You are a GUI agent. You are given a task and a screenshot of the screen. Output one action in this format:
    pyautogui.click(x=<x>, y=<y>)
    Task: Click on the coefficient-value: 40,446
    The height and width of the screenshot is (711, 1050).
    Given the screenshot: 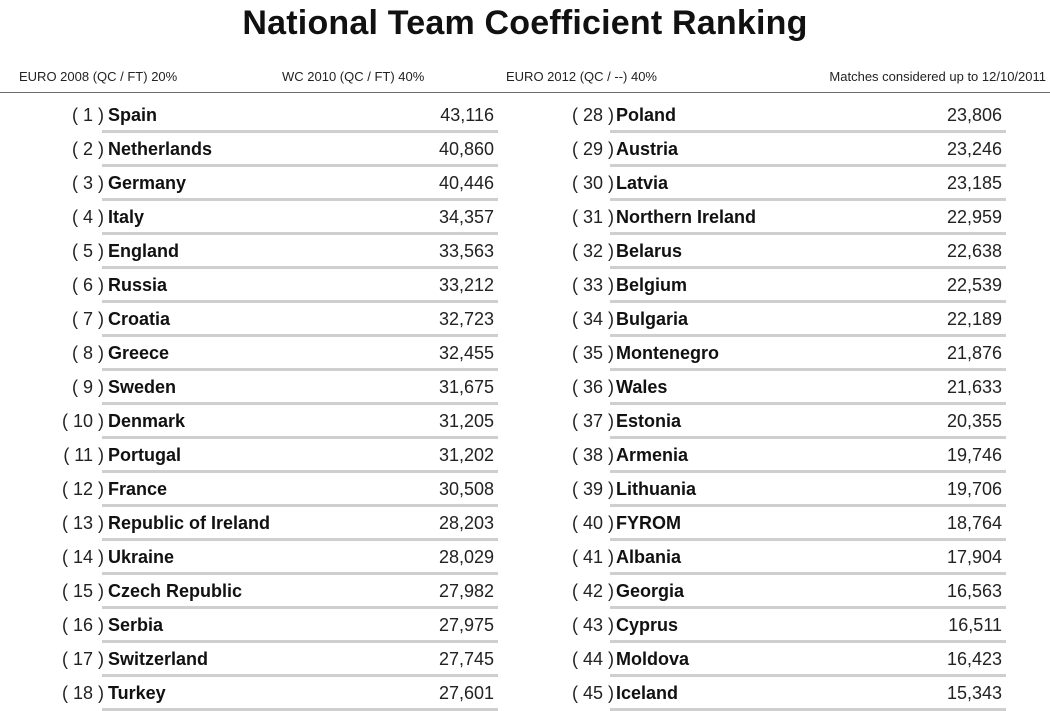 What is the action you would take?
    pyautogui.click(x=466, y=183)
    